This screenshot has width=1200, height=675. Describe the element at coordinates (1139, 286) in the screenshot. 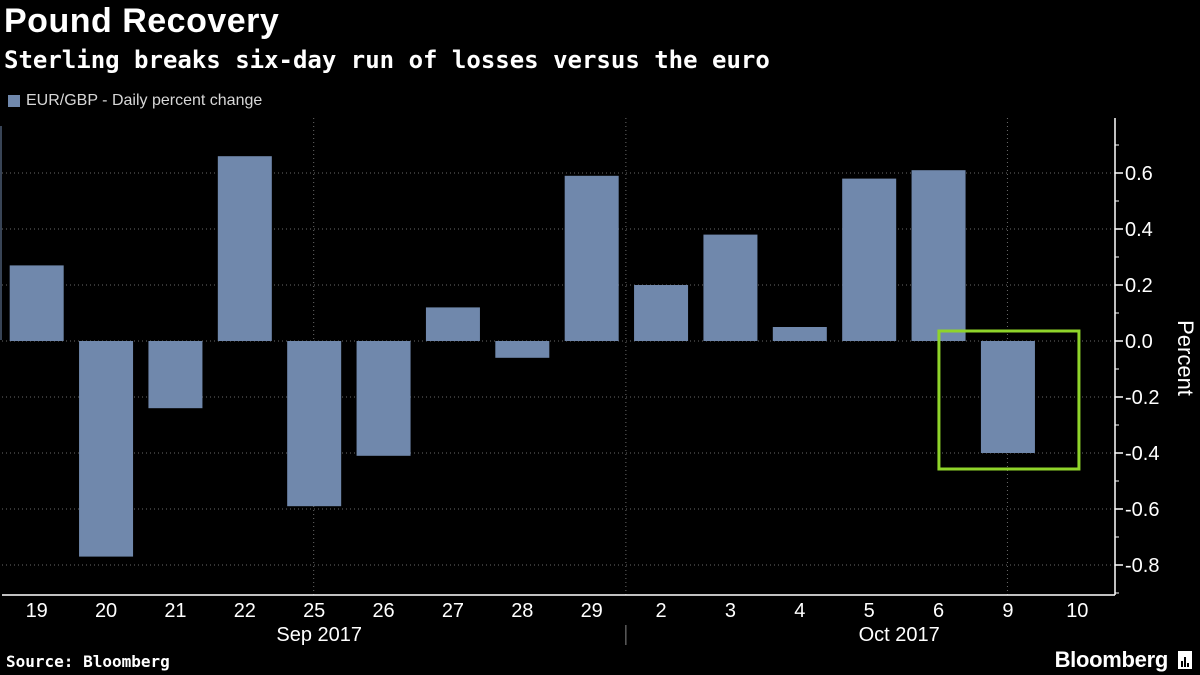

I see `y-tick-label: 0.2` at that location.